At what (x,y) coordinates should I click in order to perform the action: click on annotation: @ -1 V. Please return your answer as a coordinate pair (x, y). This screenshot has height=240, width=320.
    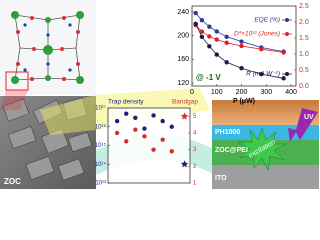
    Looking at the image, I should click on (208, 77).